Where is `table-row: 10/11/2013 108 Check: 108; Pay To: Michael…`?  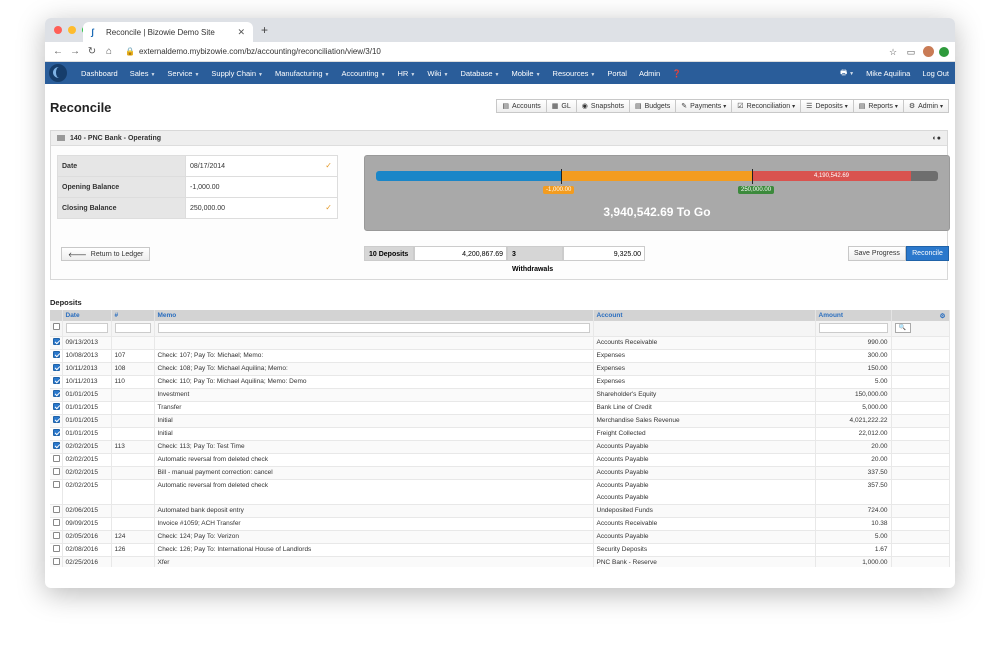
table-row: 10/11/2013 108 Check: 108; Pay To: Michael… is located at coordinates (500, 369).